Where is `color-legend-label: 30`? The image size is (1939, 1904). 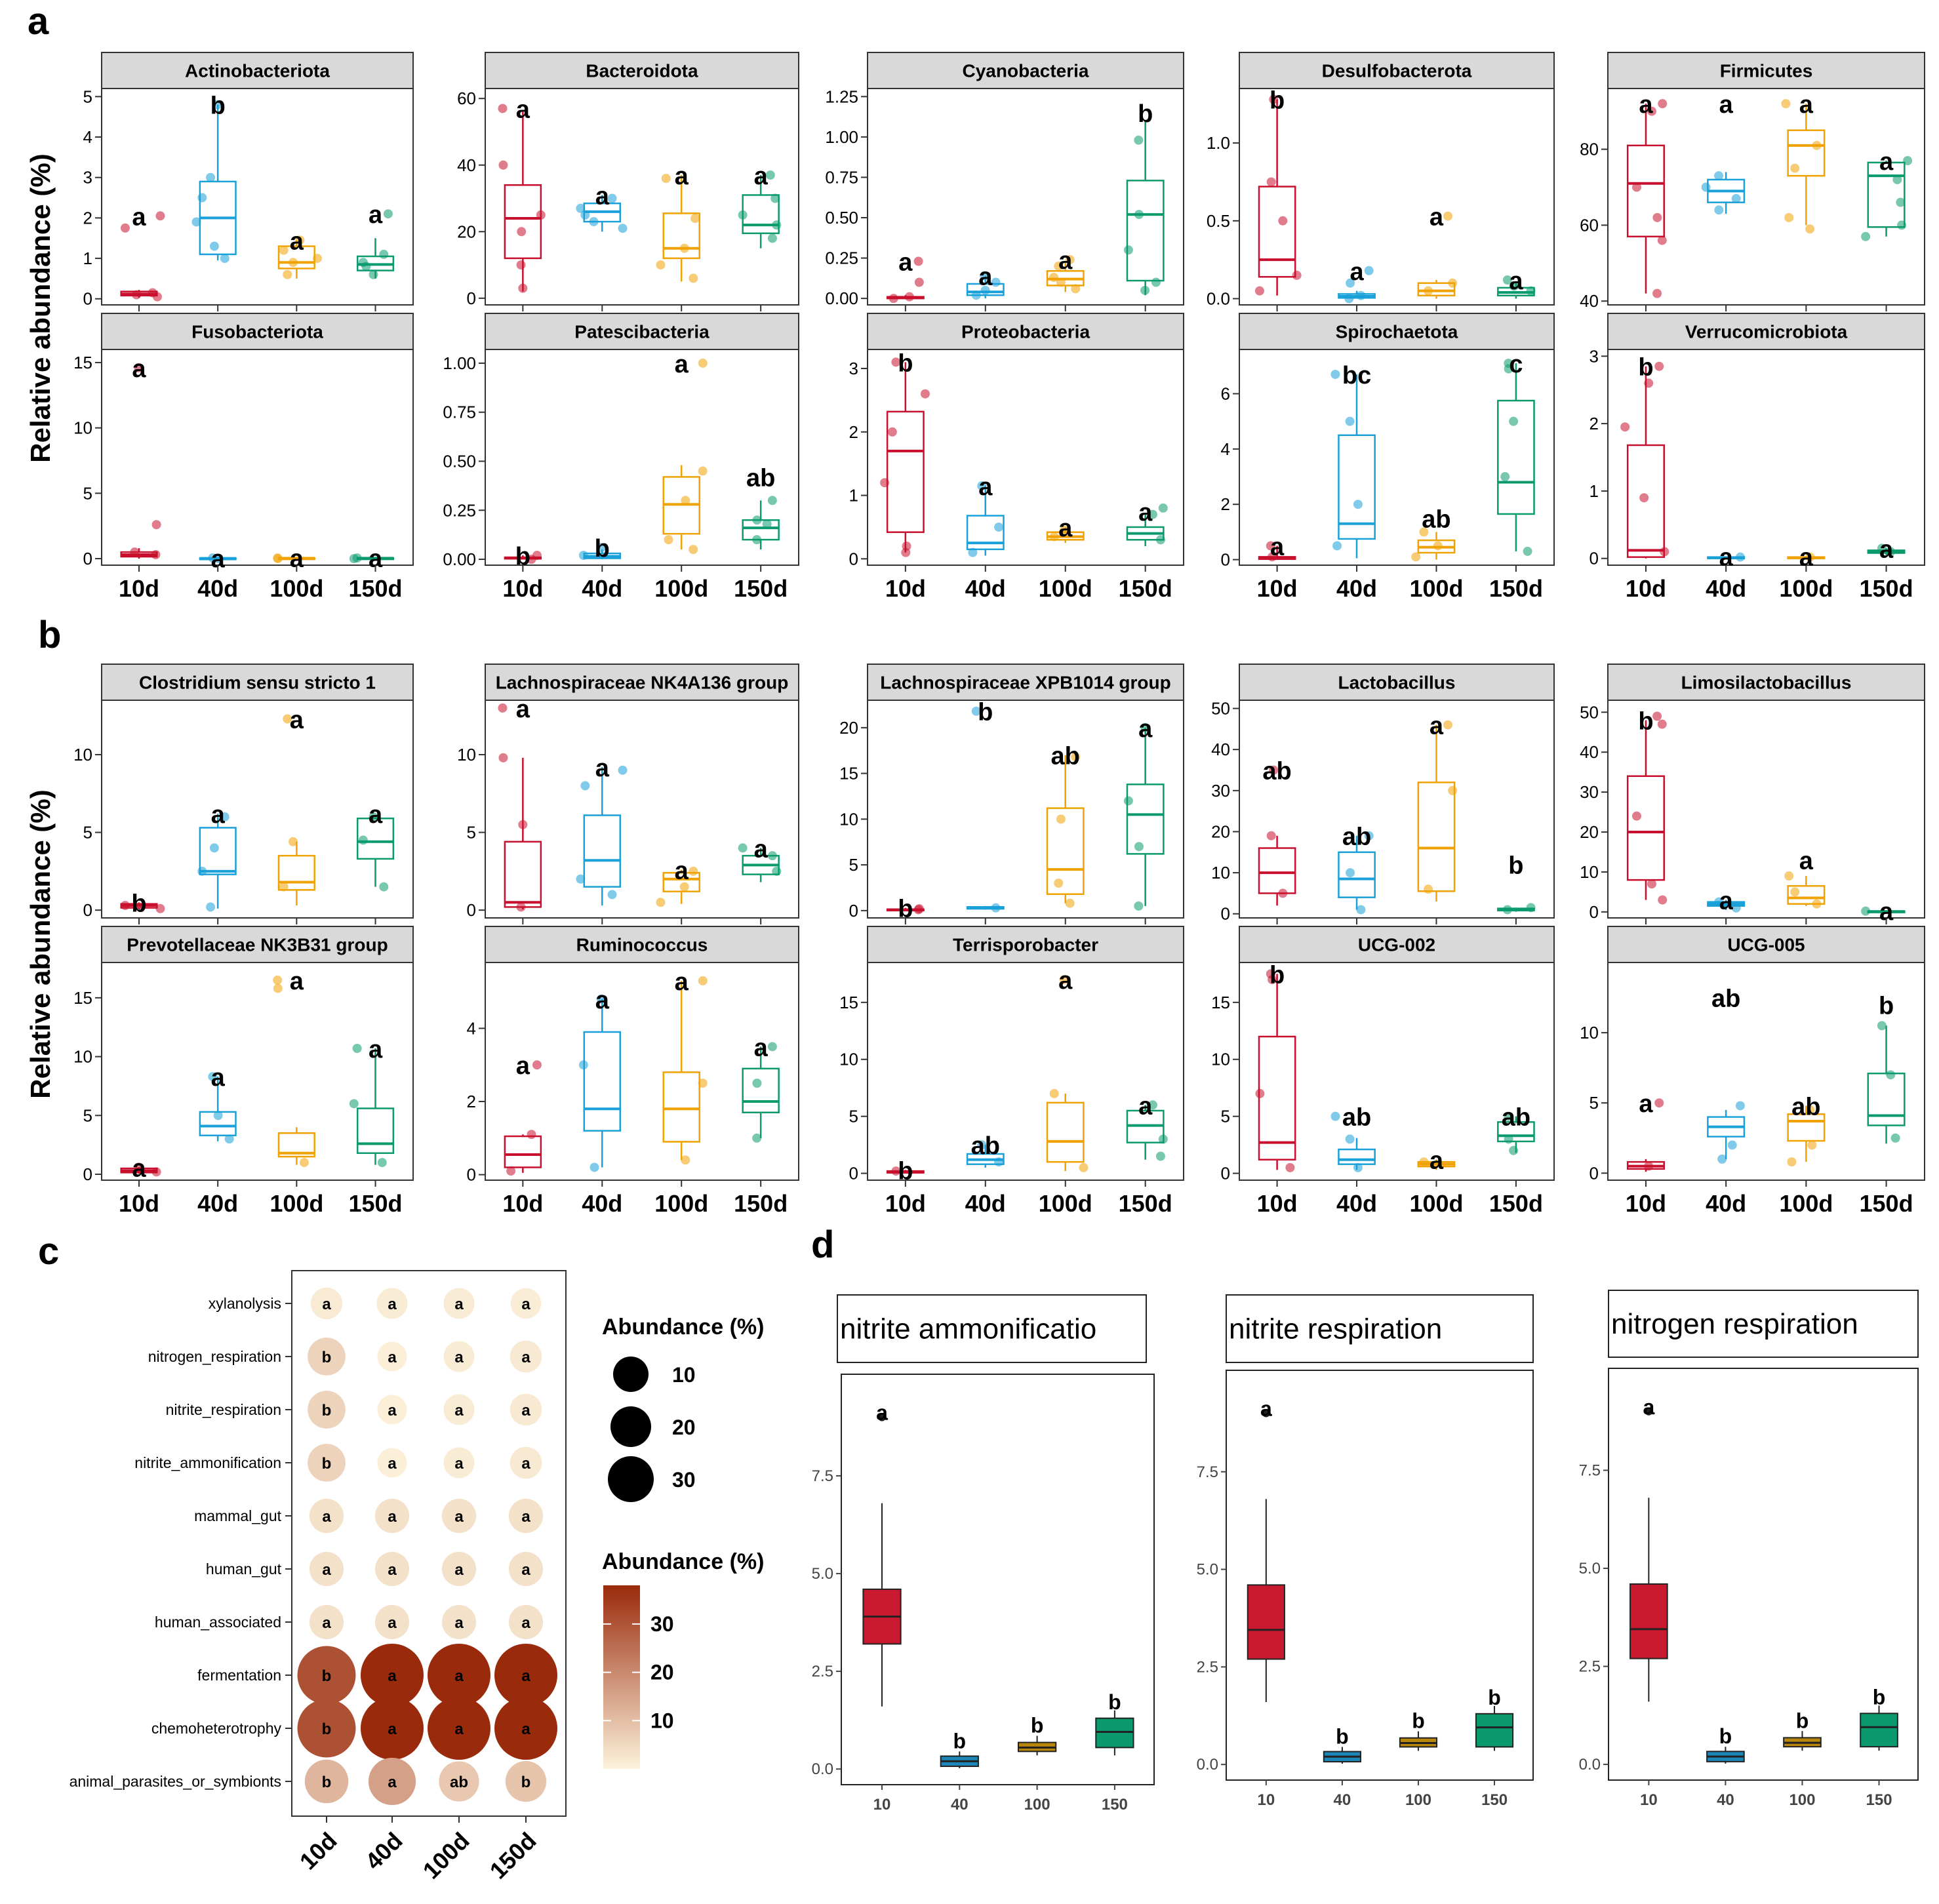 color-legend-label: 30 is located at coordinates (662, 1624).